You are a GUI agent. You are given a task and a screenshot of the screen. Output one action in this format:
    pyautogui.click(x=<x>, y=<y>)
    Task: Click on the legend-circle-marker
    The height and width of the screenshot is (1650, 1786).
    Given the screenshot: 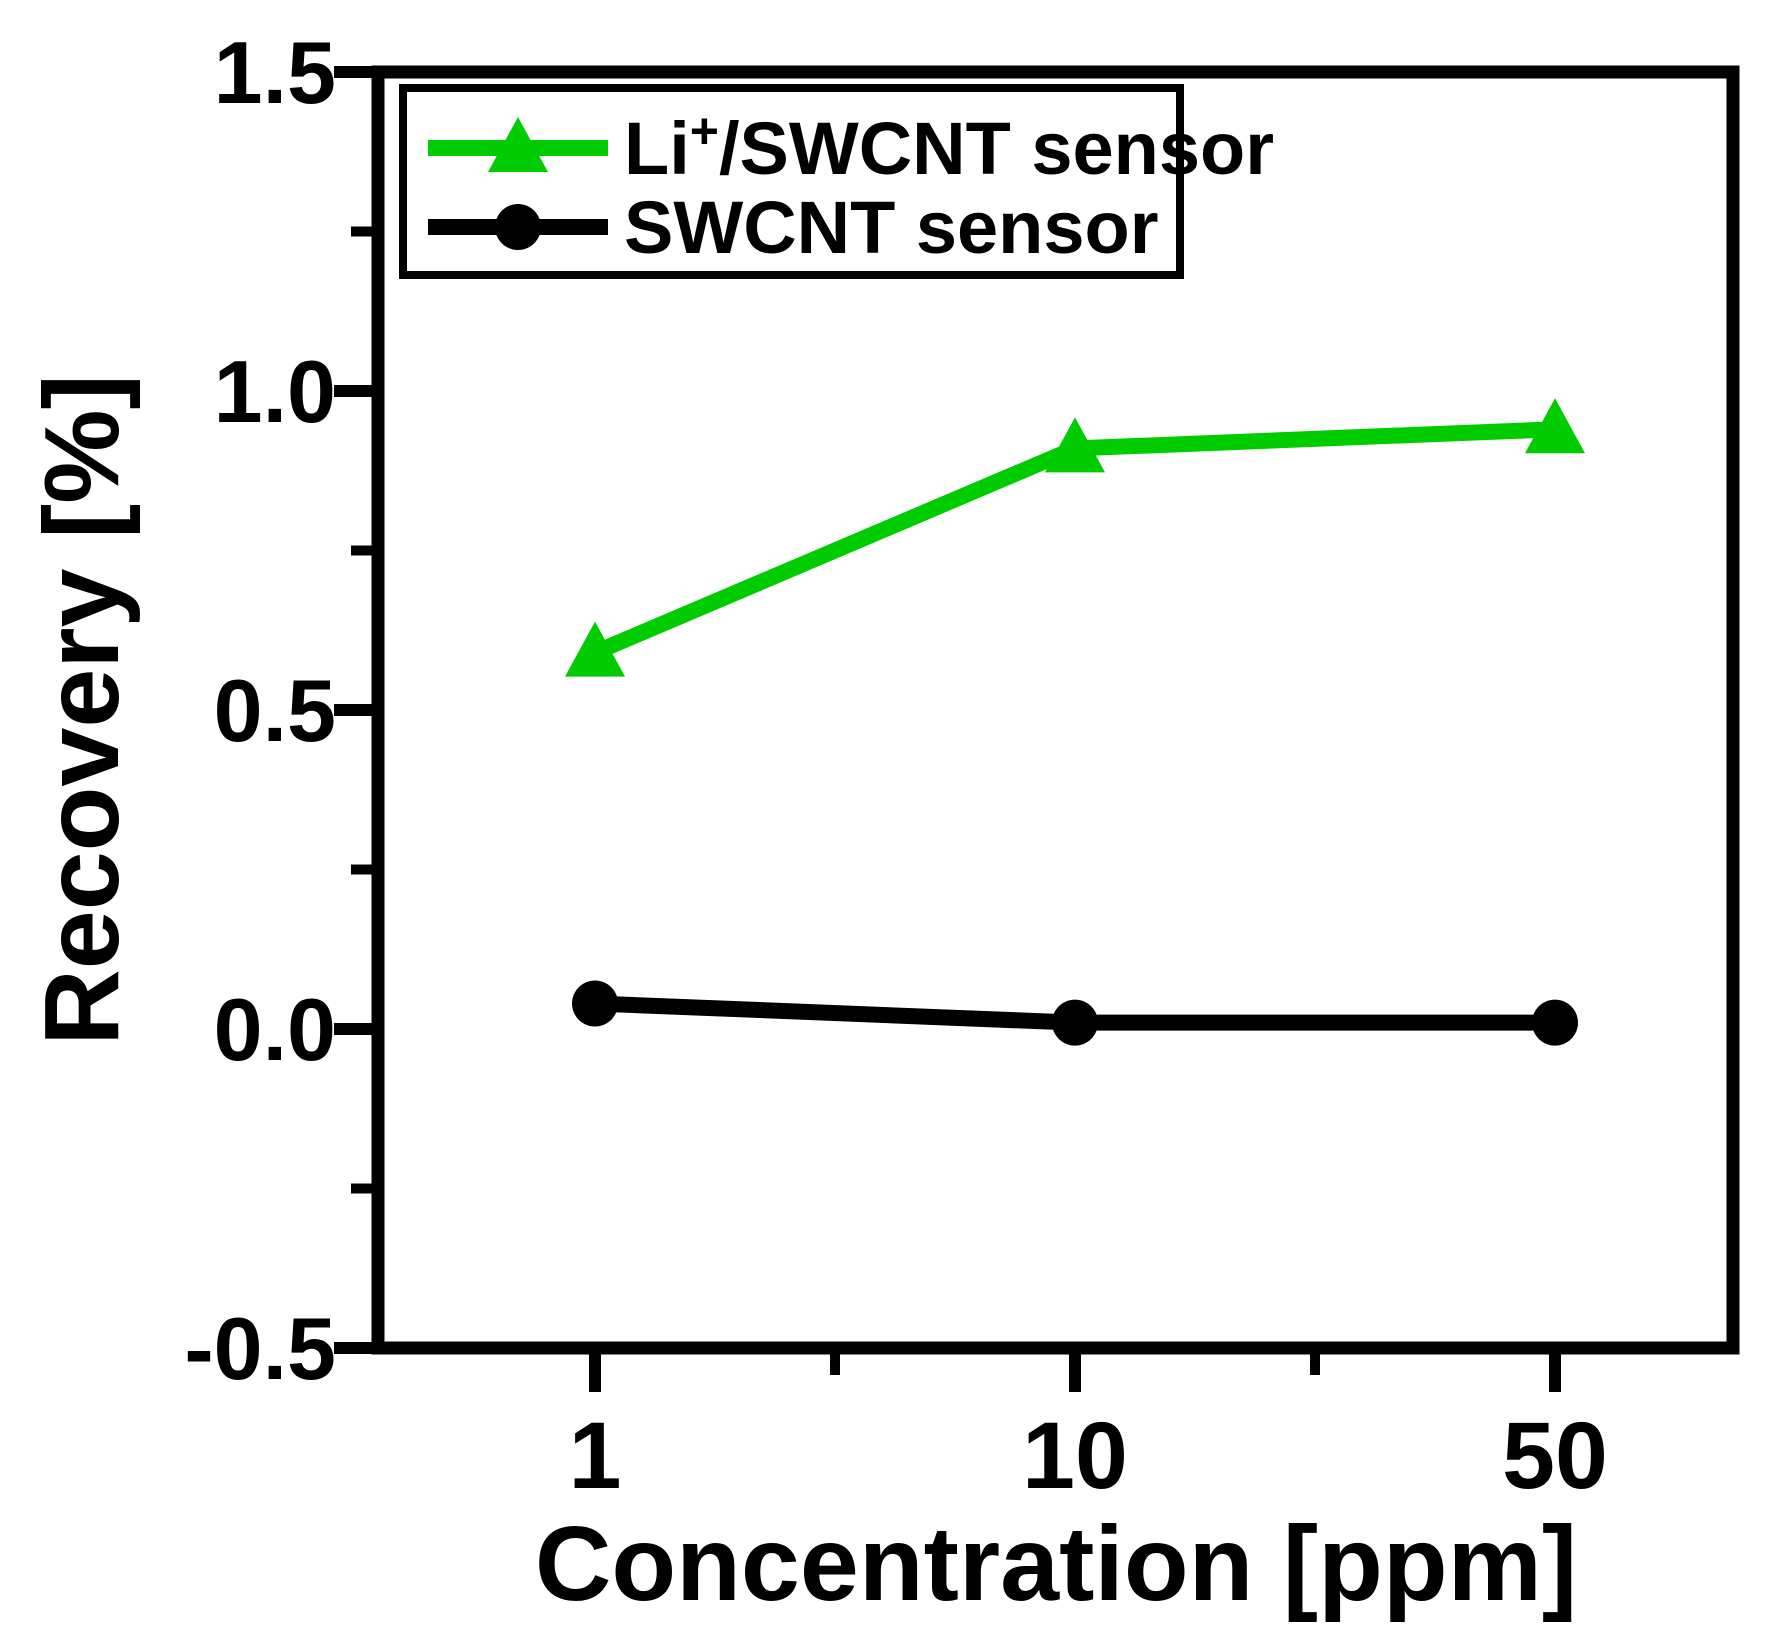 What is the action you would take?
    pyautogui.click(x=518, y=227)
    